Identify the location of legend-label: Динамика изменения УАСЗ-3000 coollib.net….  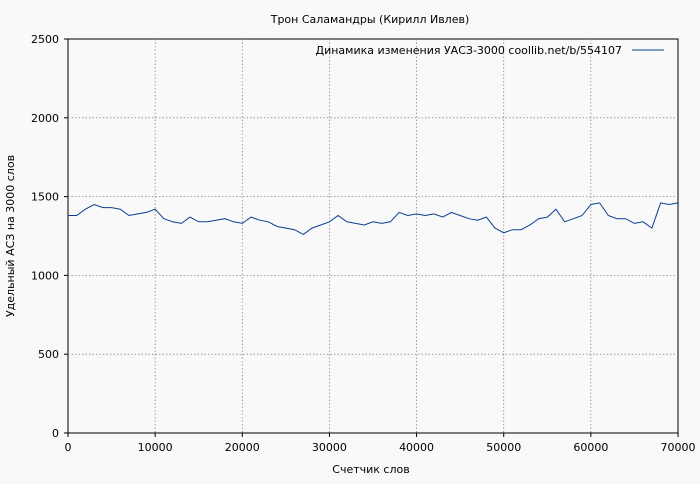
(469, 50).